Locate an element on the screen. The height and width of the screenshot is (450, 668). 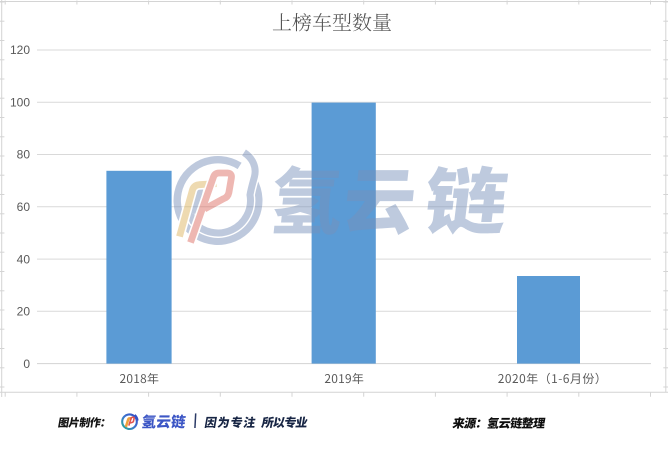
svg-text: 20 is located at coordinates (24, 312).